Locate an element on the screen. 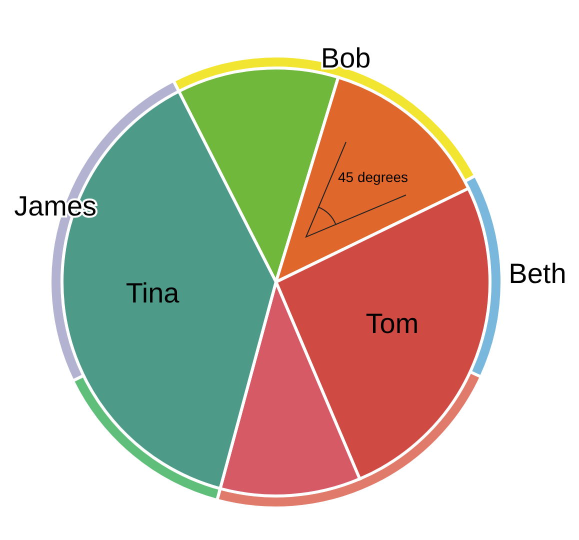 This screenshot has width=579, height=540. text: 45 degrees is located at coordinates (373, 177).